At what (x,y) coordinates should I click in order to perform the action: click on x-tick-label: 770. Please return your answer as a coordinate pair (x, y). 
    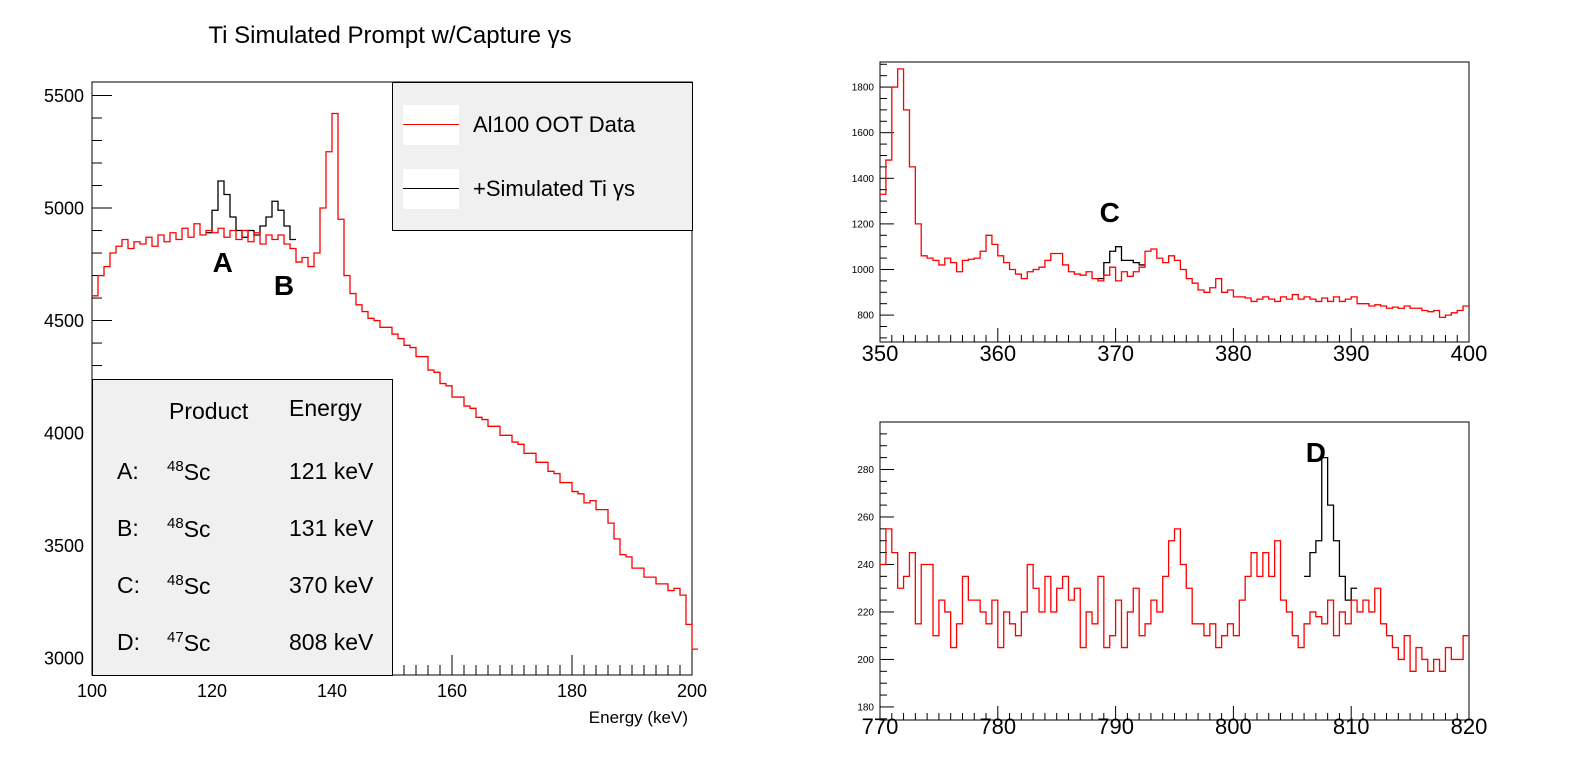
    Looking at the image, I should click on (880, 726).